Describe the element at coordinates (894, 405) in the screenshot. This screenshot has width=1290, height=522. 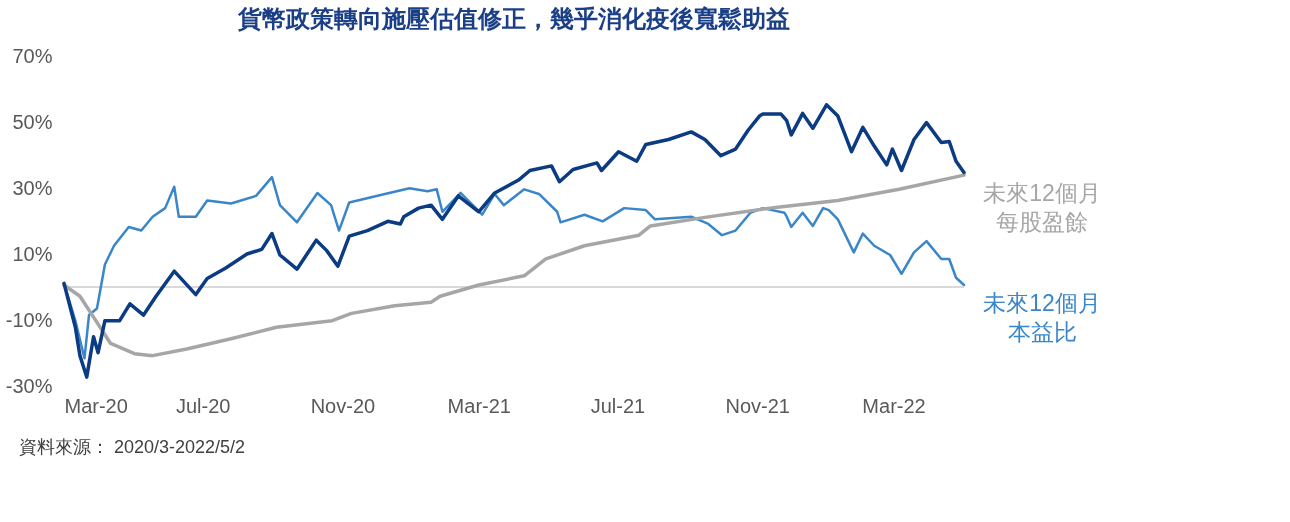
I see `x-tick-label: Mar-22` at that location.